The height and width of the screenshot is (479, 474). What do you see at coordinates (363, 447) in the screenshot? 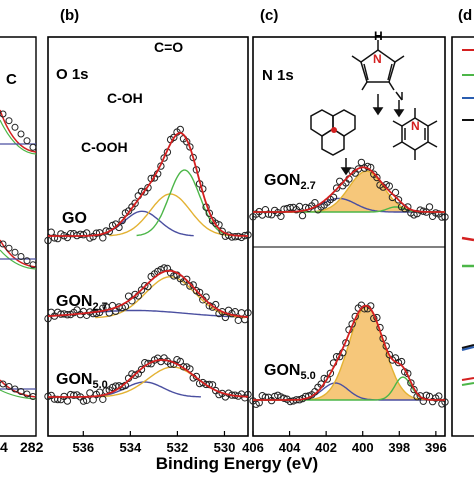
I see `xtick-label: 400` at bounding box center [363, 447].